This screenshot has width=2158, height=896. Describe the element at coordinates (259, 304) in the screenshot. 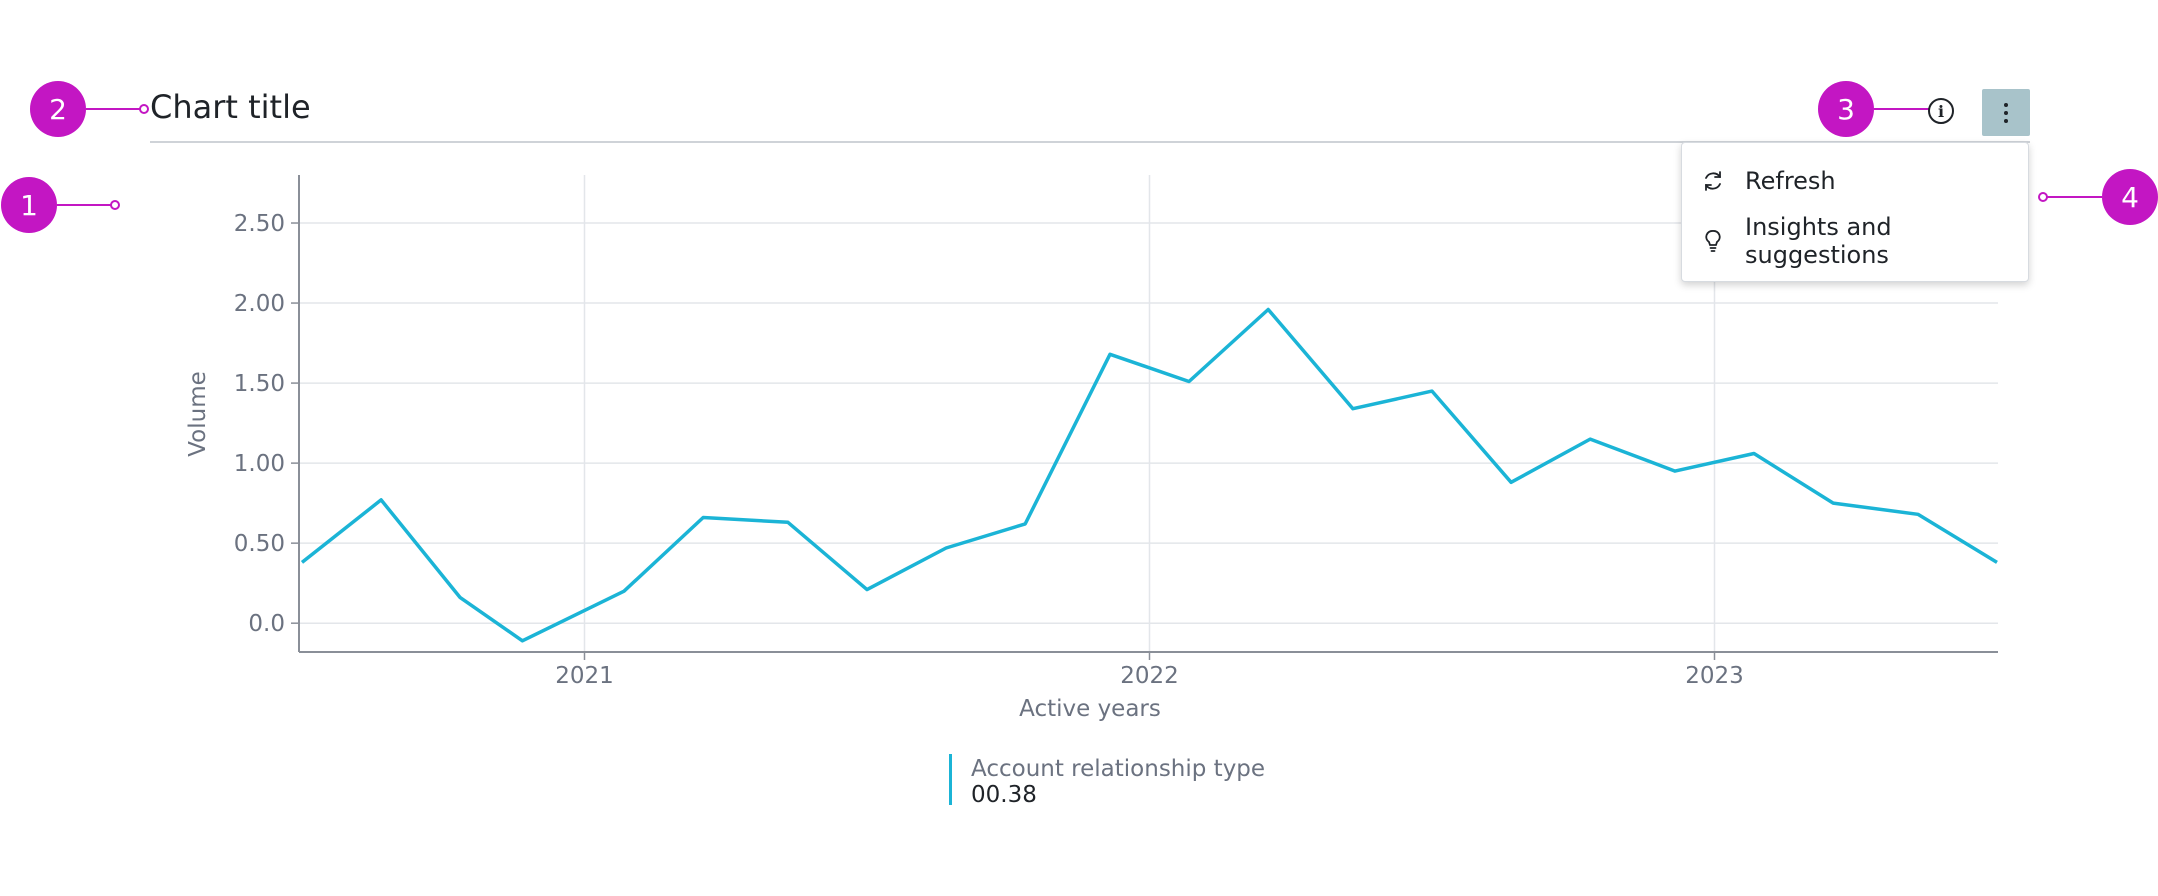

I see `y-tick-label: 2.00` at that location.